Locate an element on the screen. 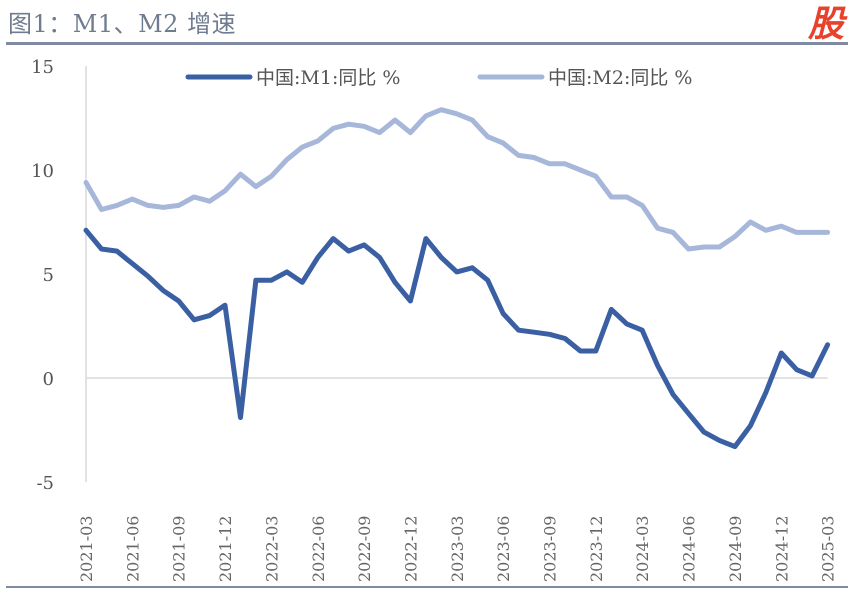 This screenshot has width=854, height=590. y-tick-label: 0 is located at coordinates (48, 379).